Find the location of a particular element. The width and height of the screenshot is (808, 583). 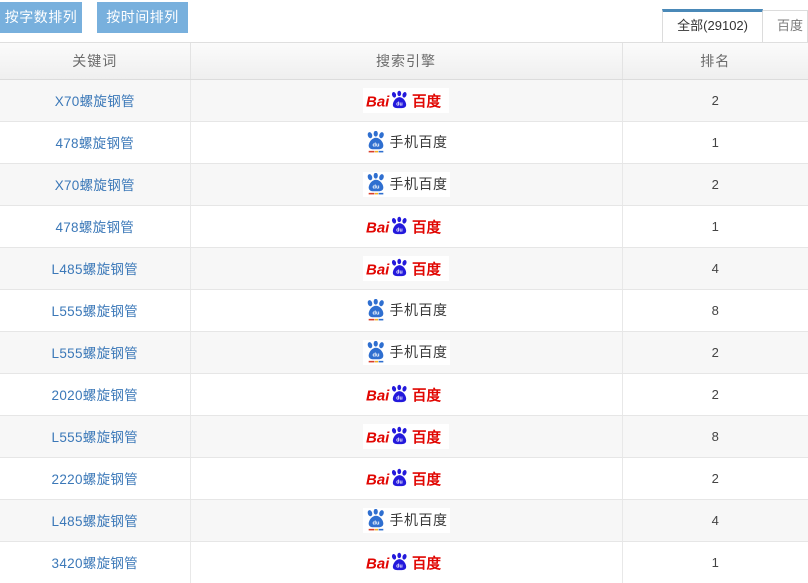

table-header-row: 关键词 搜索引擎 排名 is located at coordinates (404, 61).